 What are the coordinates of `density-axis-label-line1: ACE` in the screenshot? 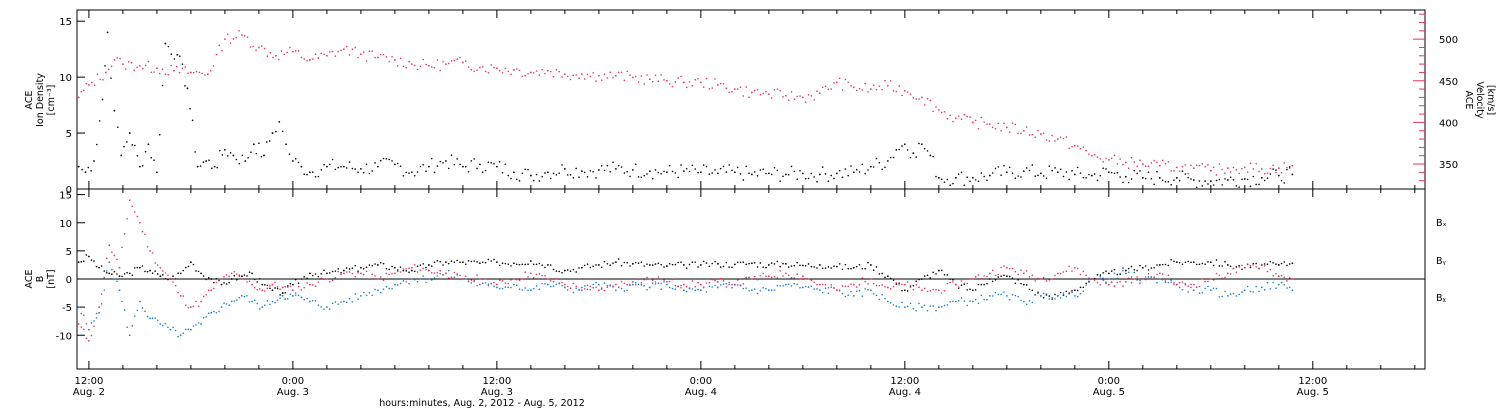 It's located at (29, 100).